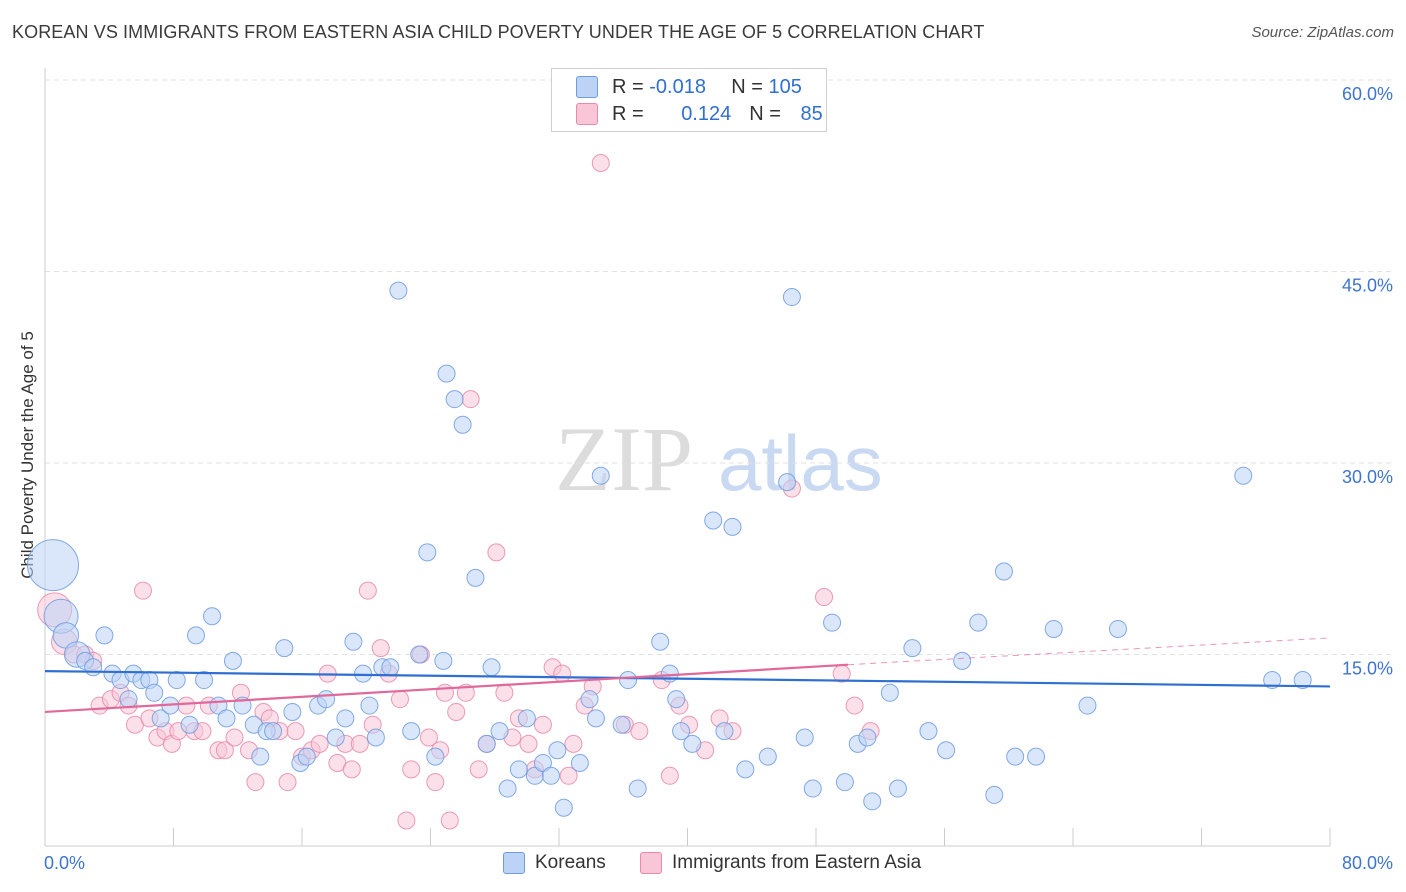  I want to click on y-tick-label-3: 60.0%, so click(1367, 94).